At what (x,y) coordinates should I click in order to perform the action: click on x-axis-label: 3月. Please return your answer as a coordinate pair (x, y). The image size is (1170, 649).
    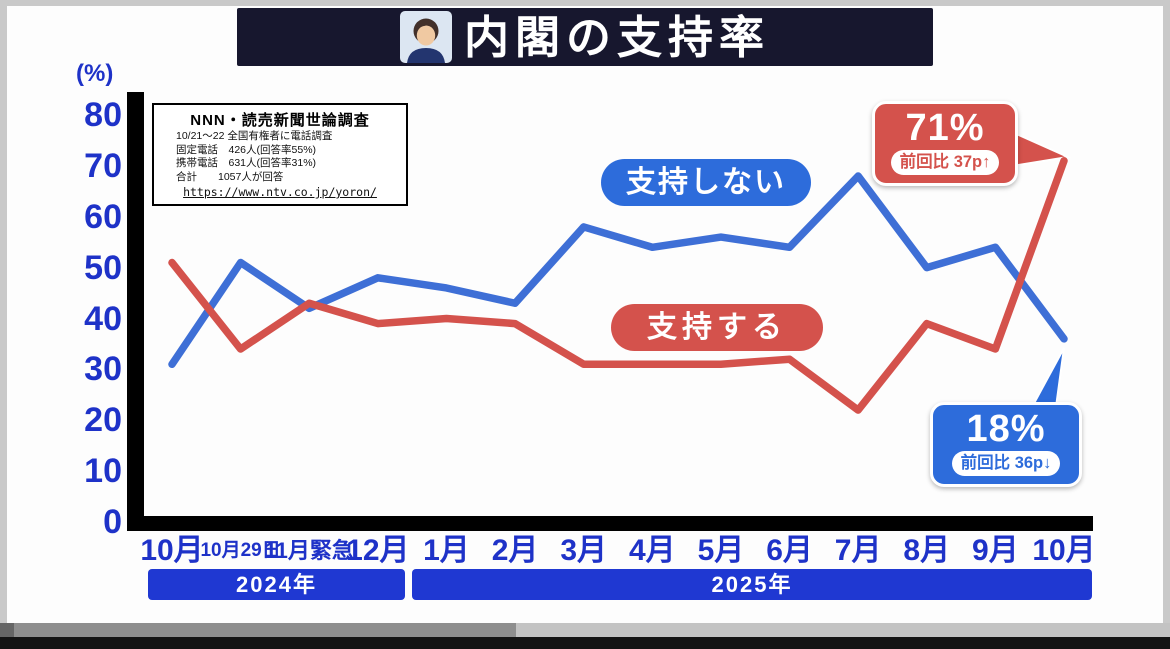
    Looking at the image, I should click on (584, 550).